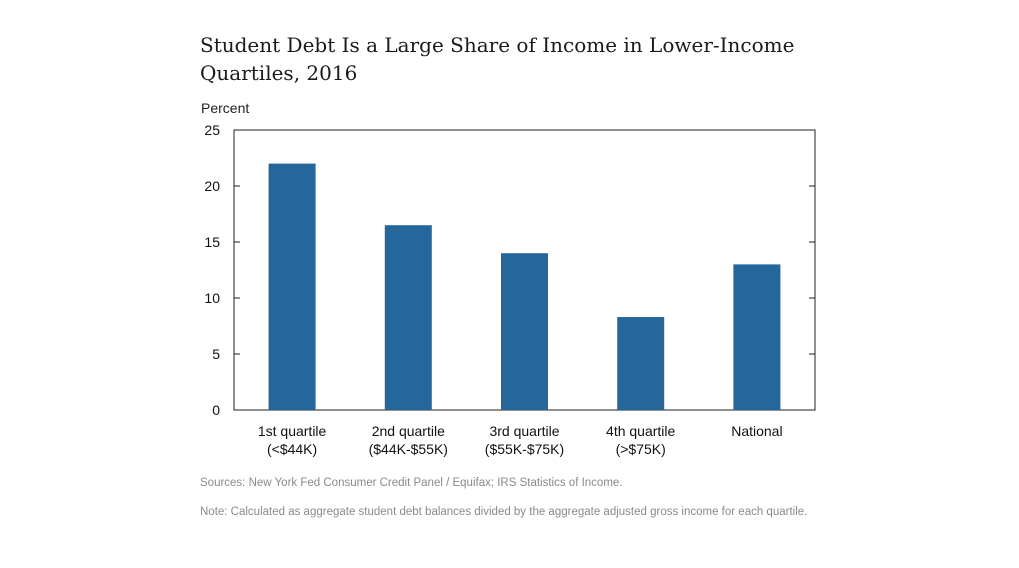  I want to click on x-category-label: 2nd quartile, so click(408, 431).